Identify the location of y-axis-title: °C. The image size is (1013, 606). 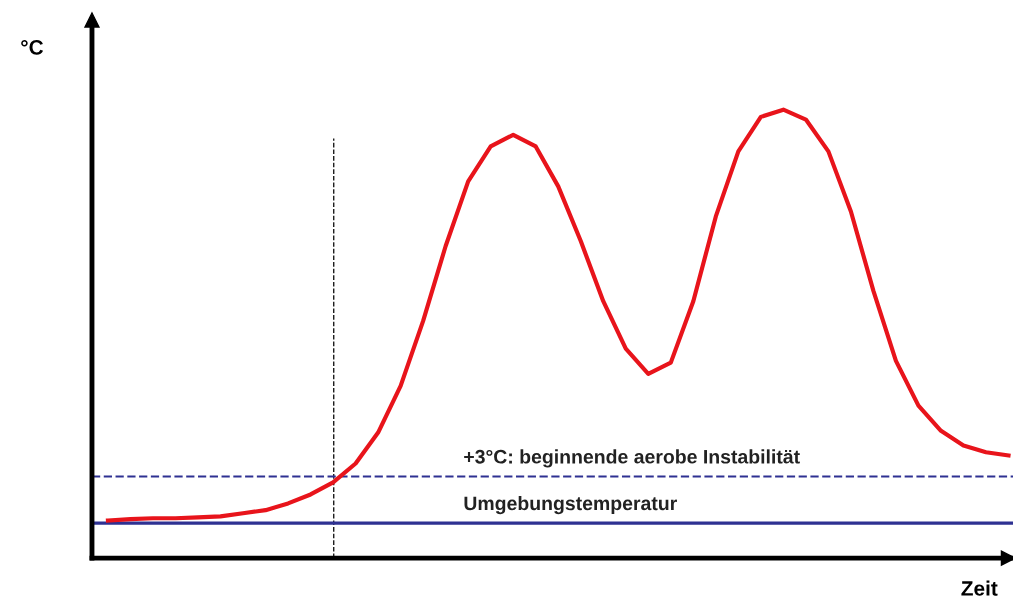
(32, 47).